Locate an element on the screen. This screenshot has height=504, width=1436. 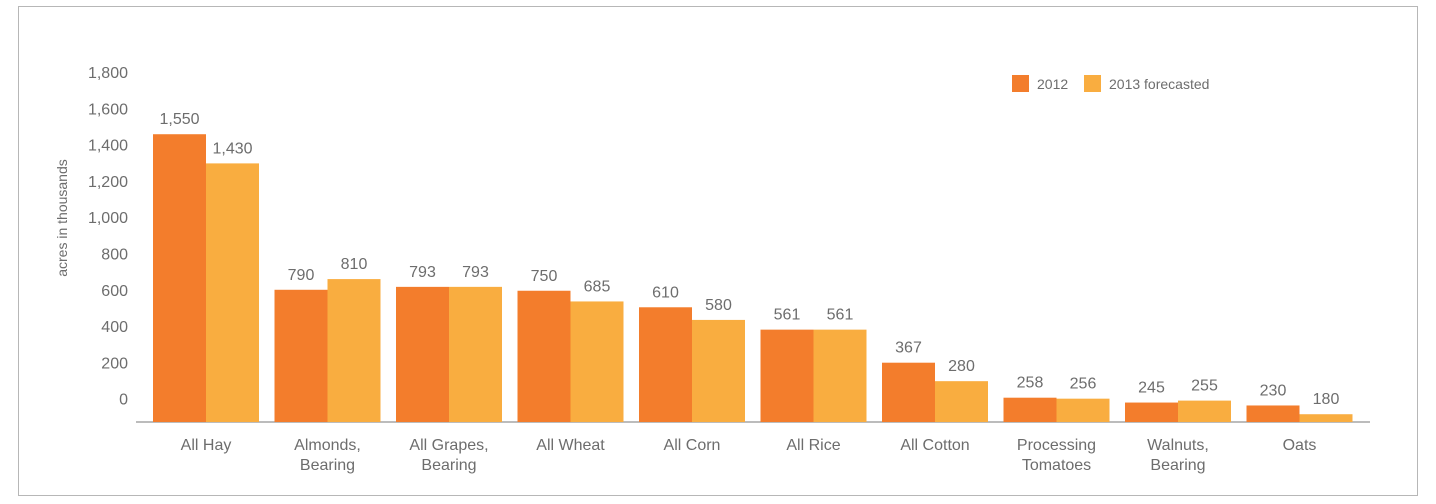
bar-value-label: 610 is located at coordinates (665, 292).